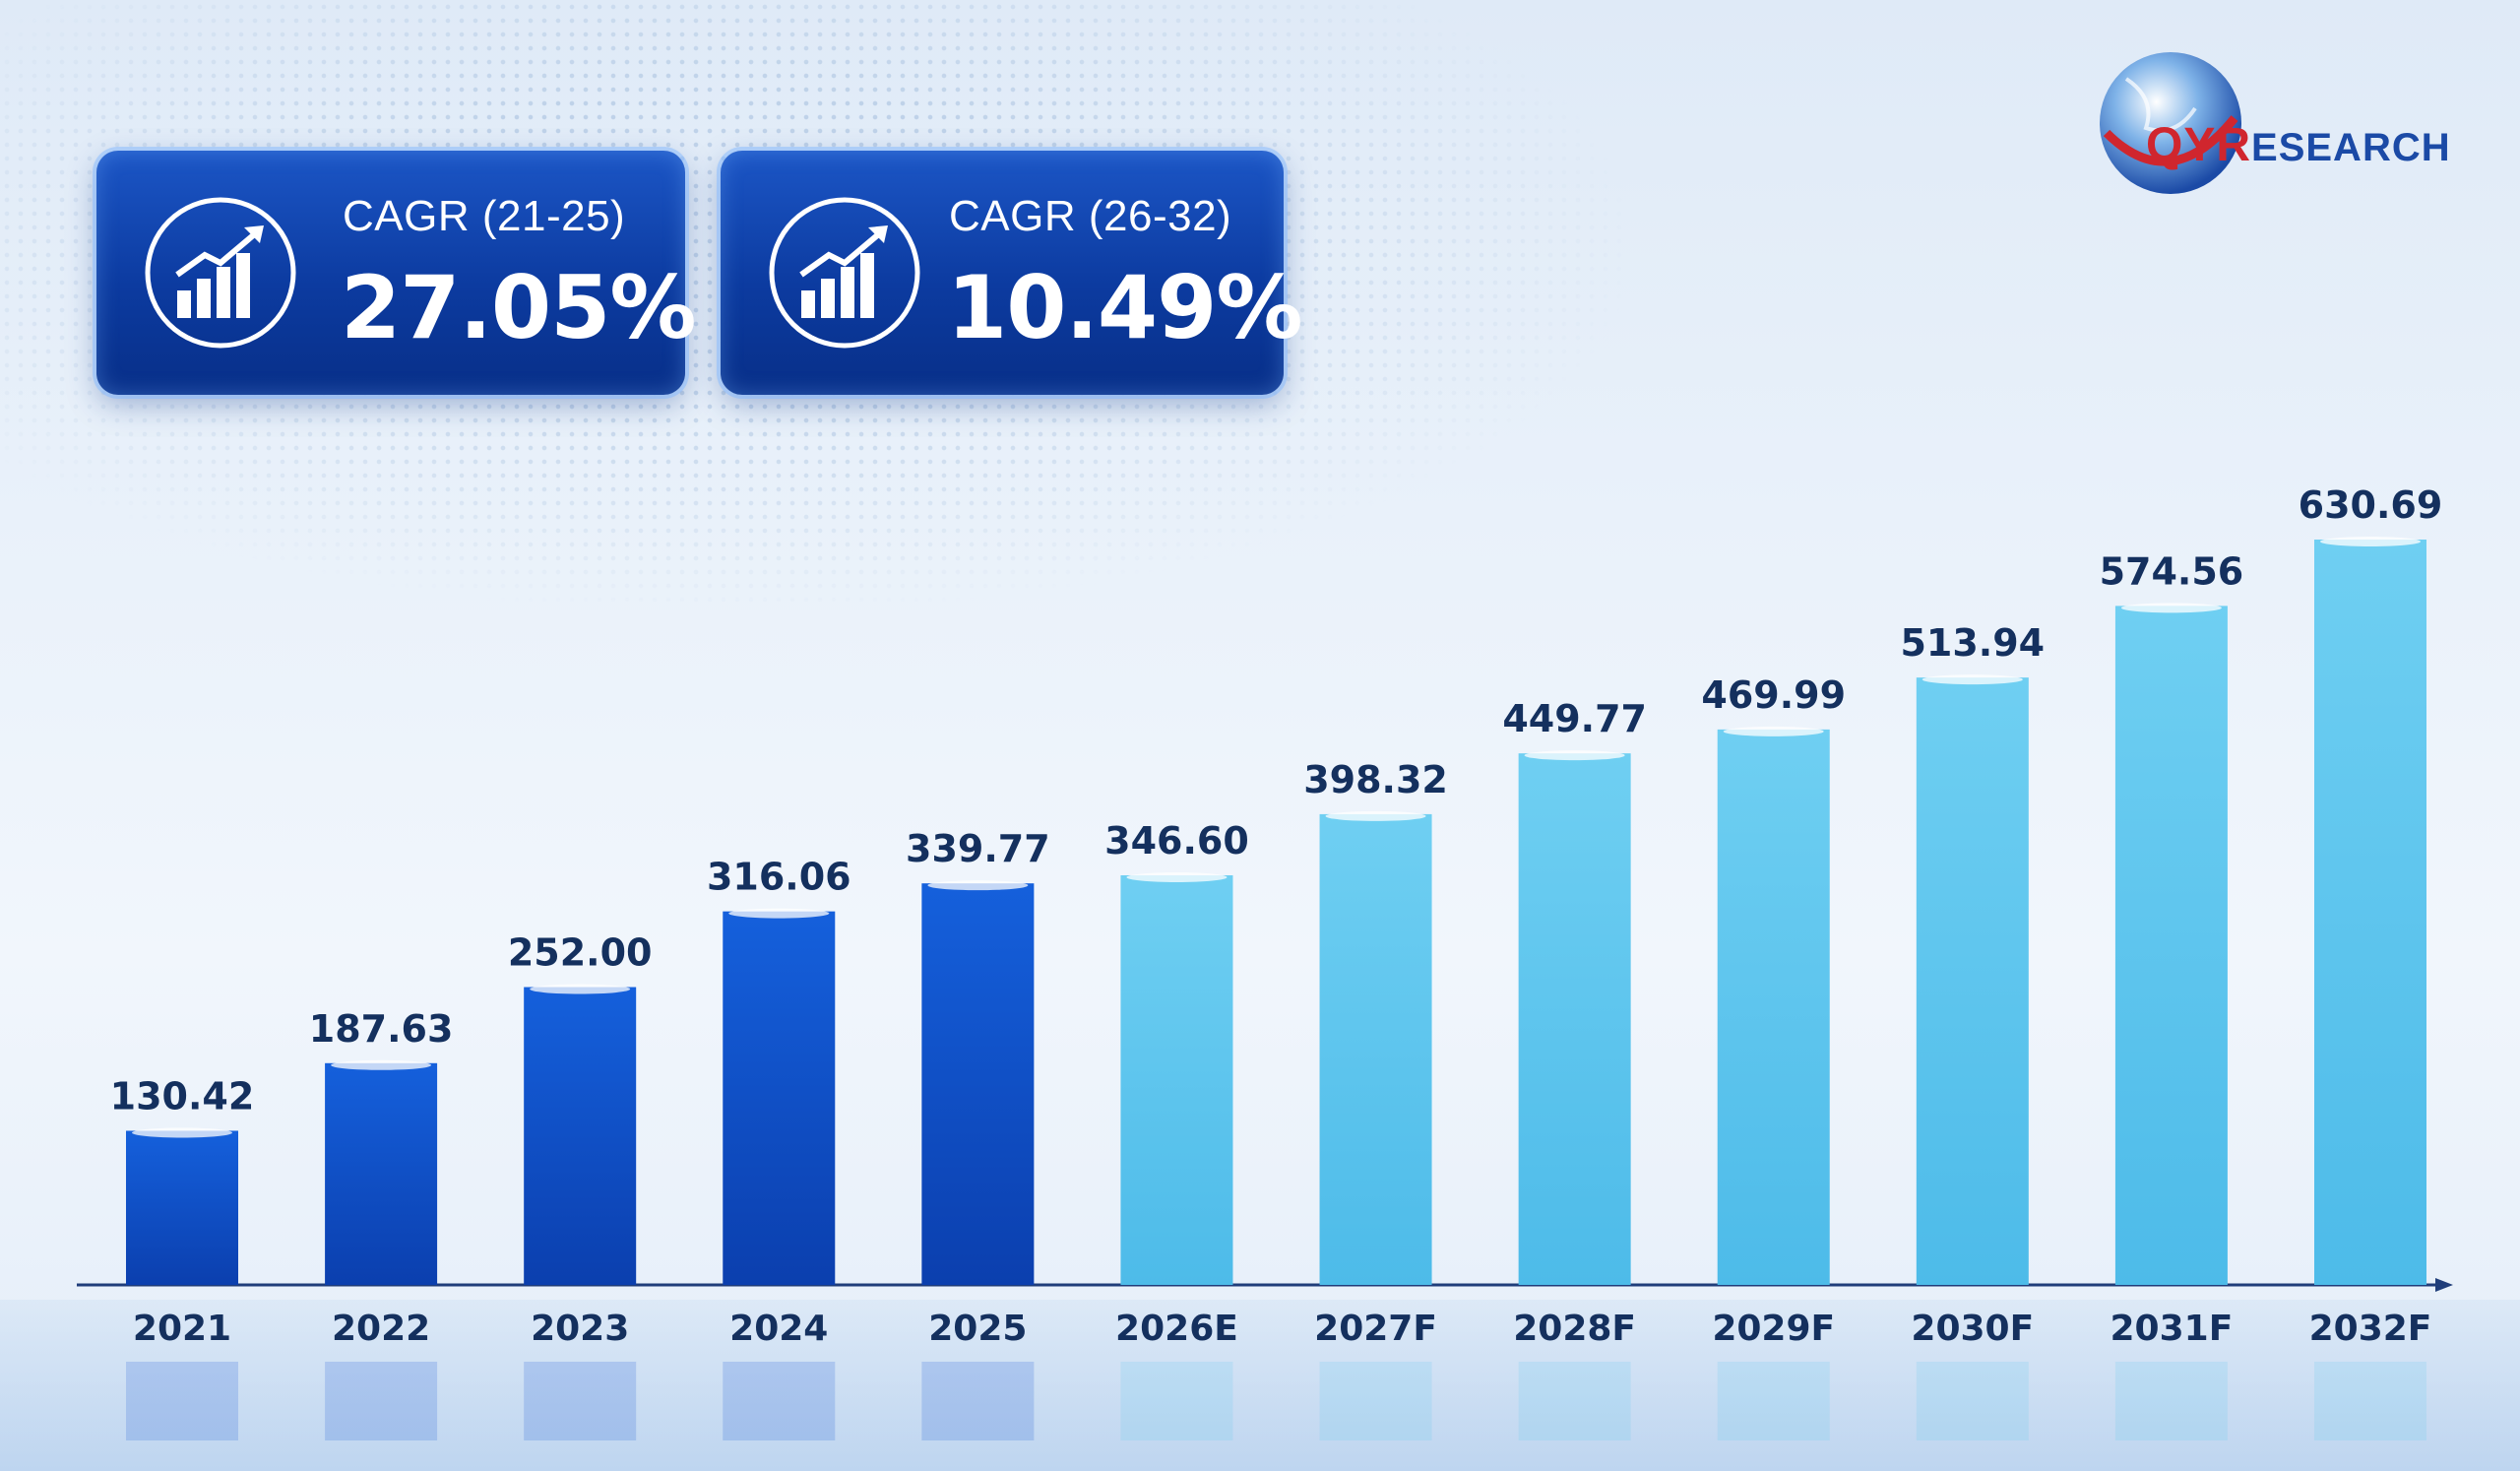 The width and height of the screenshot is (2520, 1471). I want to click on cagr-card-2021-2025: CAGR (21-25) 27.05%, so click(396, 273).